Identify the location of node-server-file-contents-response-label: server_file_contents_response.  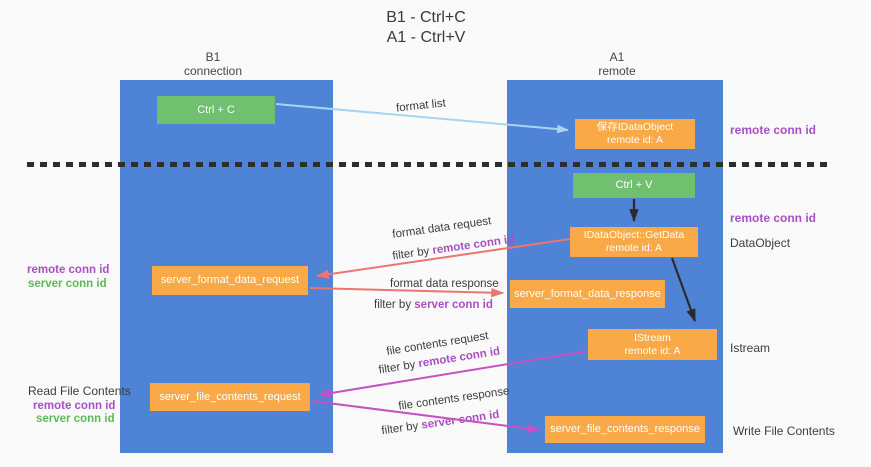
(625, 429).